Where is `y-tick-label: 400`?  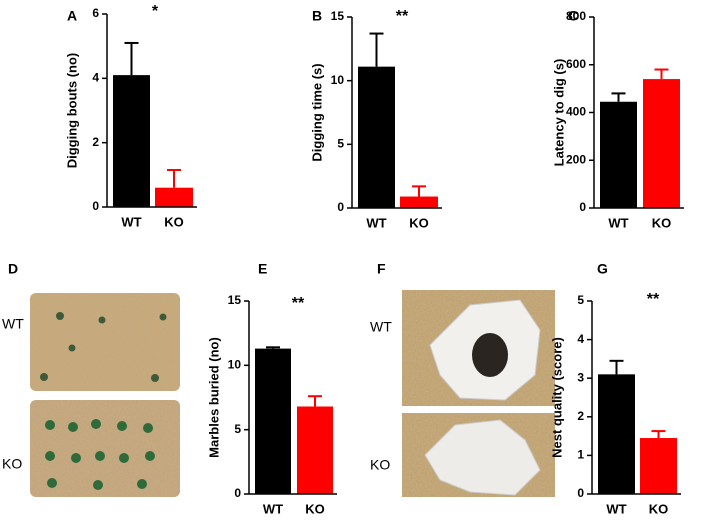
y-tick-label: 400 is located at coordinates (576, 112).